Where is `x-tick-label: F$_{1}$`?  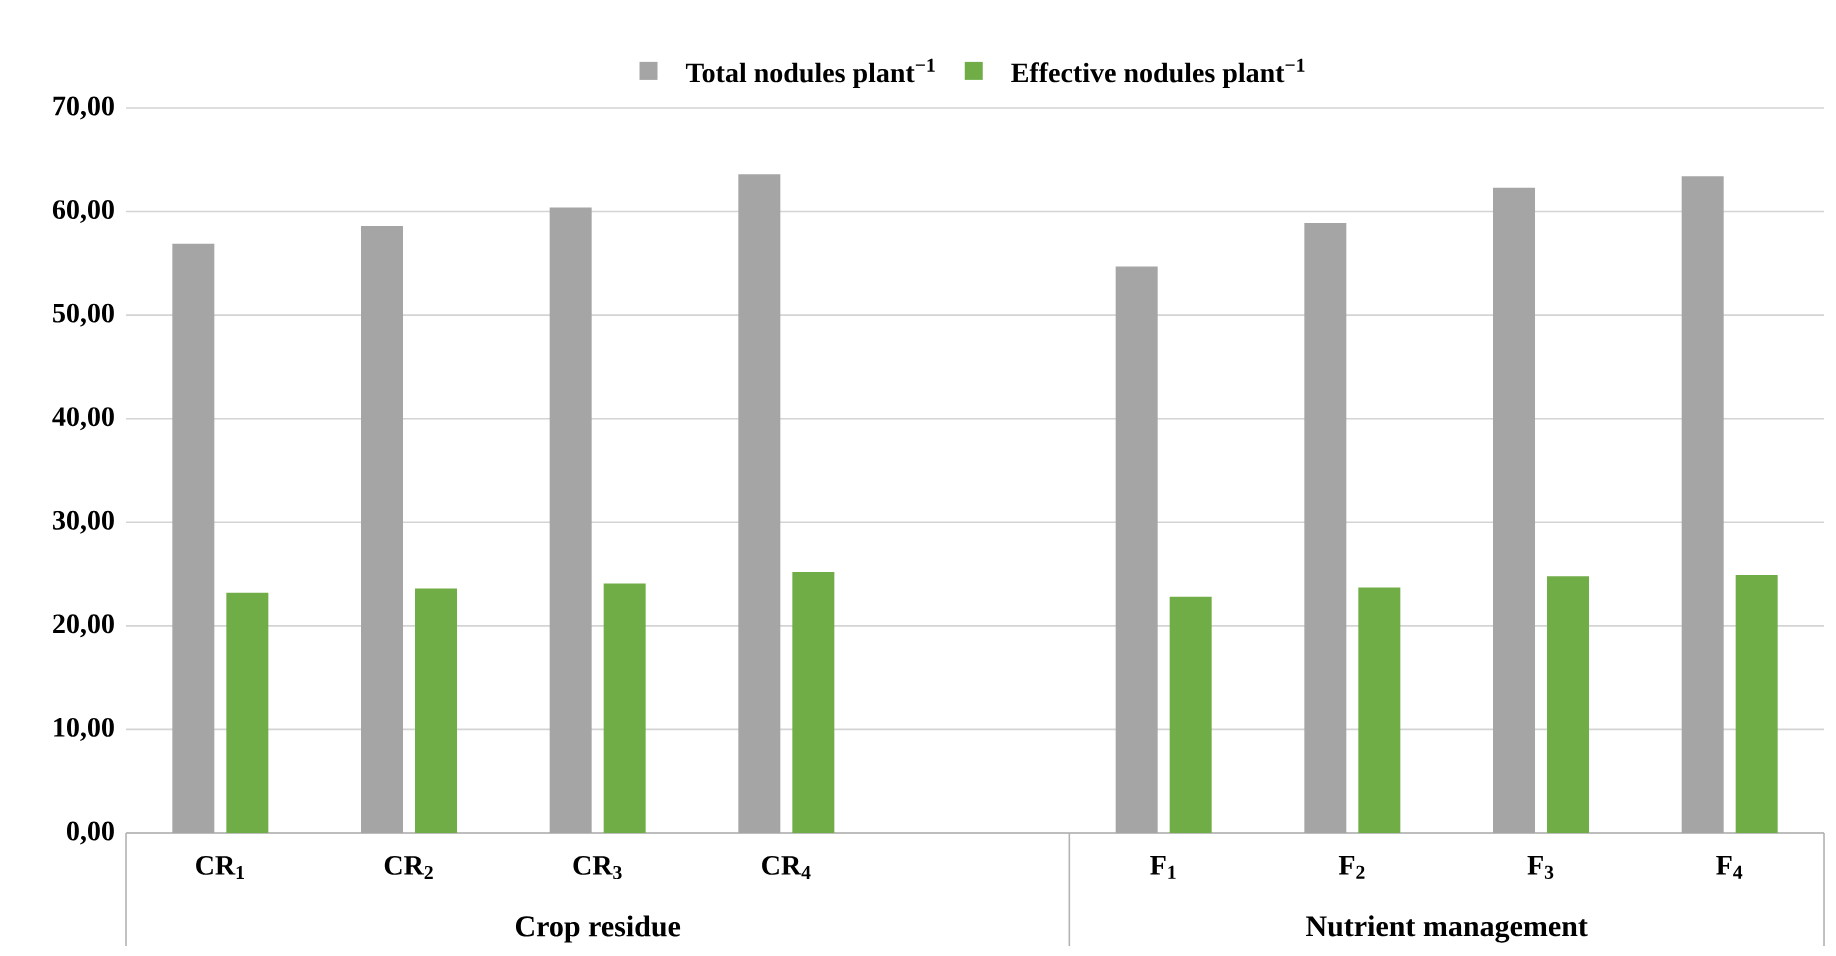 x-tick-label: F$_{1}$ is located at coordinates (1163, 867).